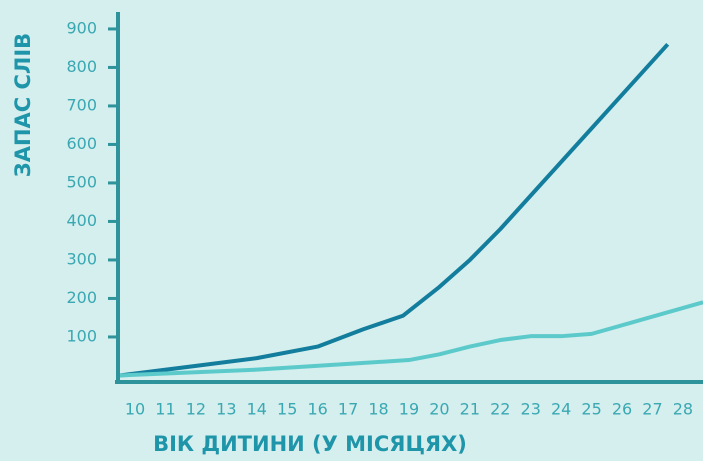 The image size is (703, 461). Describe the element at coordinates (500, 409) in the screenshot. I see `x-tick-label: 22` at that location.